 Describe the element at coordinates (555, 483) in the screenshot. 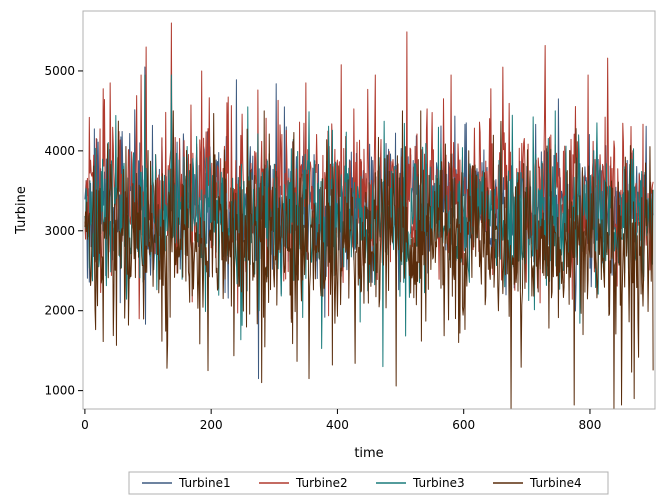

I see `legend-label-turbine4: Turbine4` at that location.